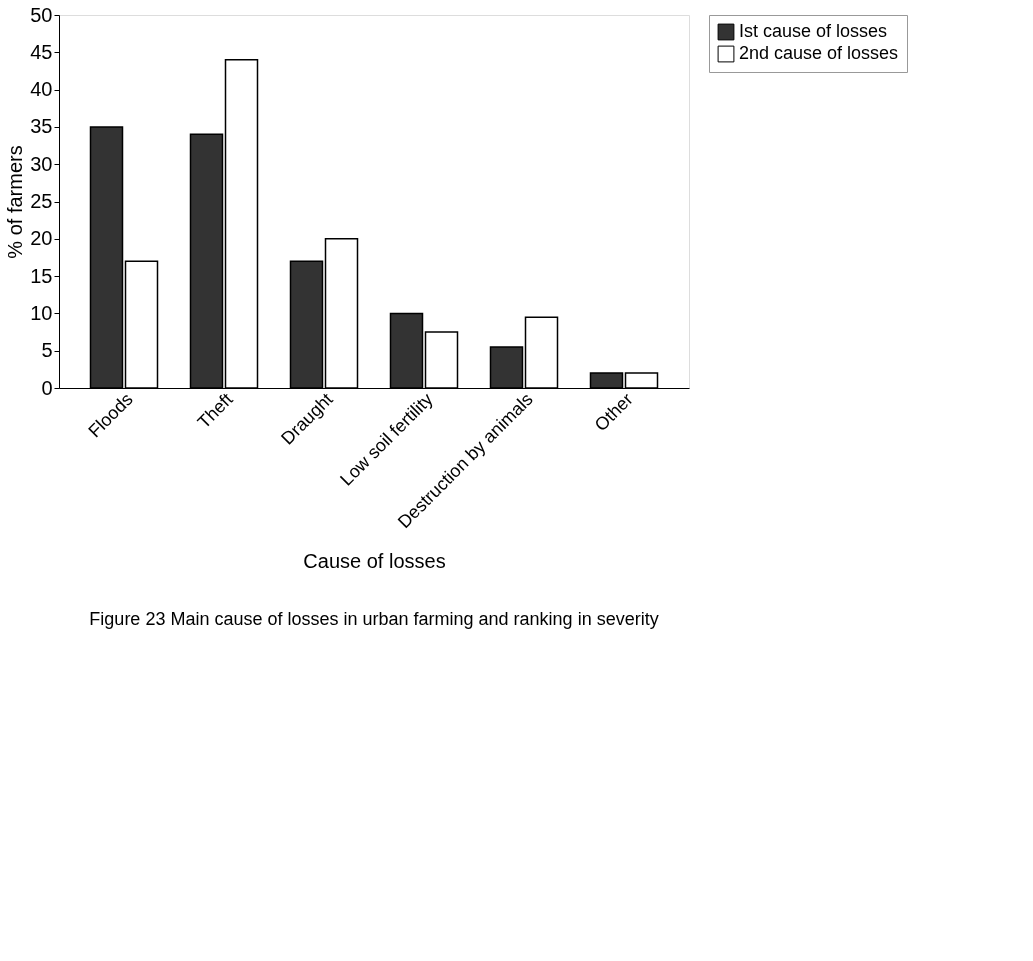 The image size is (1033, 961). I want to click on legend-label: 2nd cause of losses, so click(819, 53).